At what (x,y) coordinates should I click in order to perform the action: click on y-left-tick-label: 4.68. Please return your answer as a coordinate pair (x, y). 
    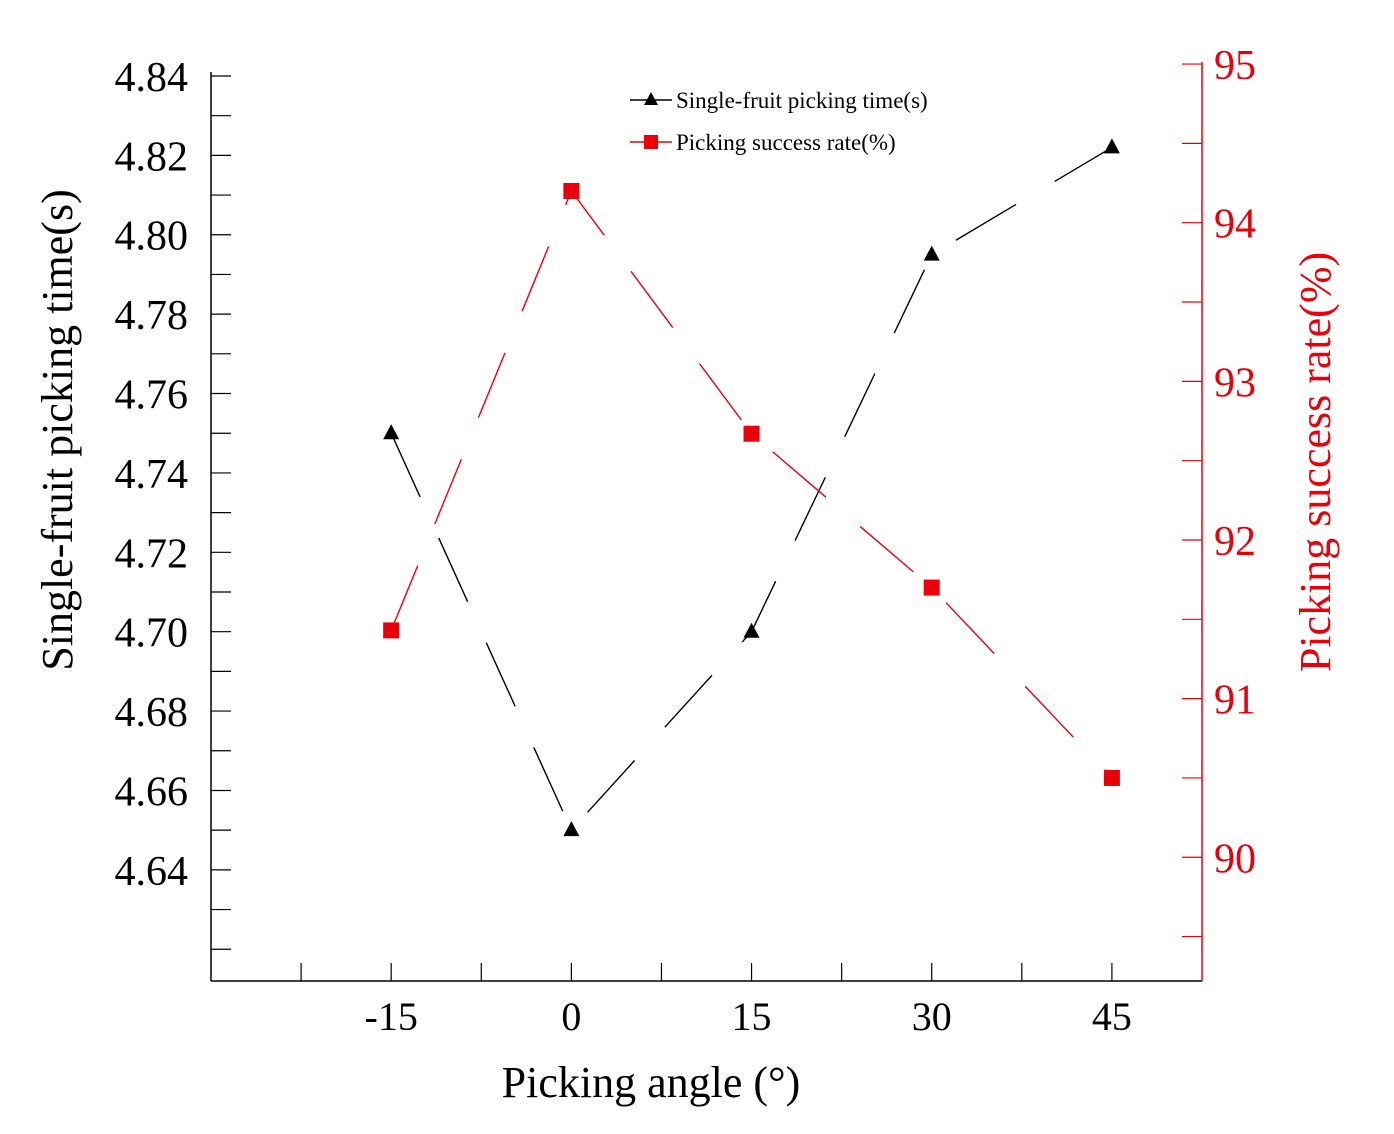
    Looking at the image, I should click on (152, 713).